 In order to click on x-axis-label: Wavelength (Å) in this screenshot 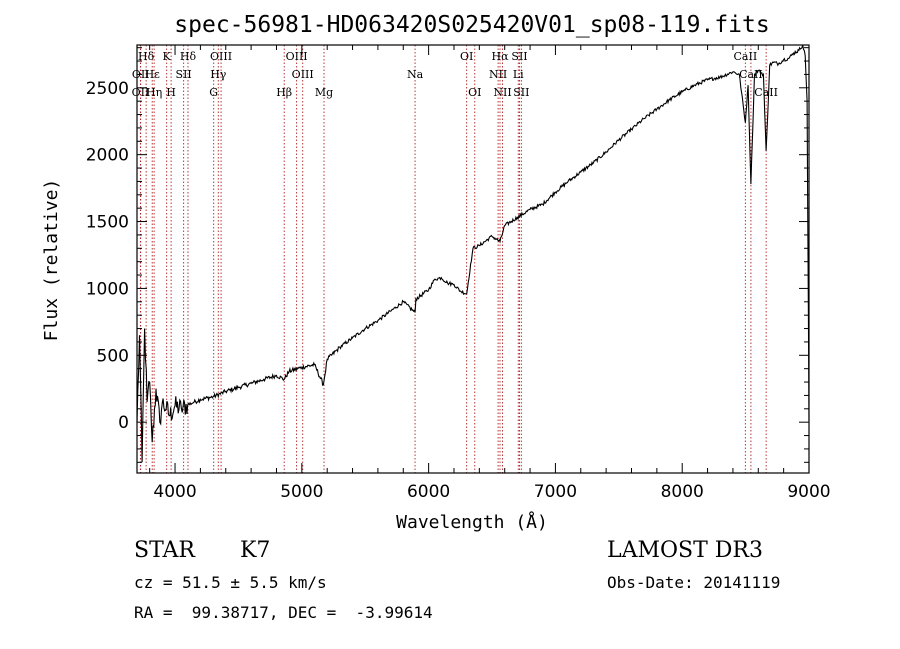, I will do `click(472, 522)`.